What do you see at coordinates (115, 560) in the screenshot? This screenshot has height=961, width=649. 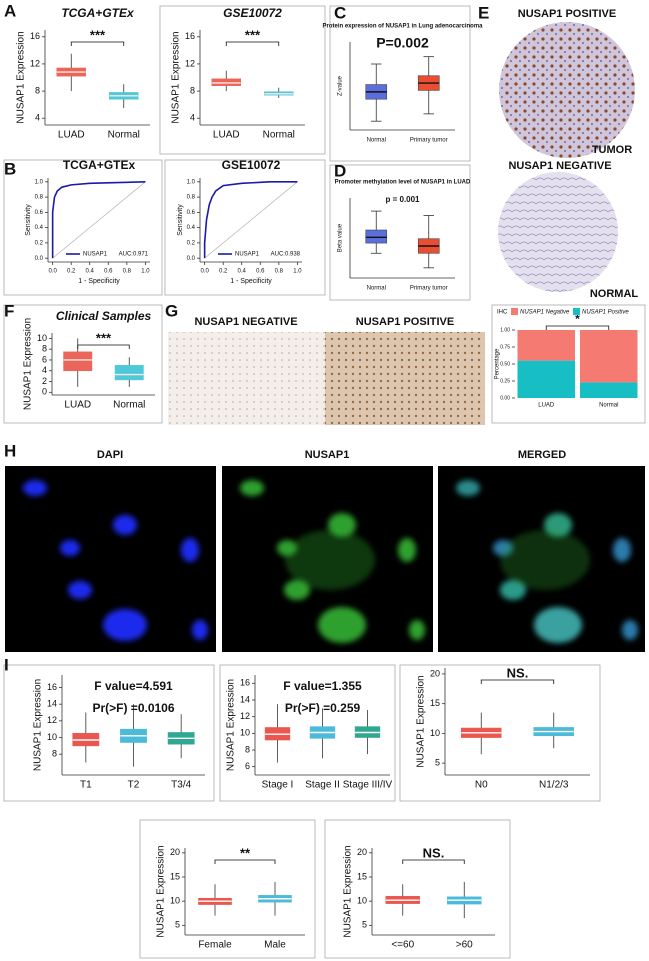 I see `nuclei` at bounding box center [115, 560].